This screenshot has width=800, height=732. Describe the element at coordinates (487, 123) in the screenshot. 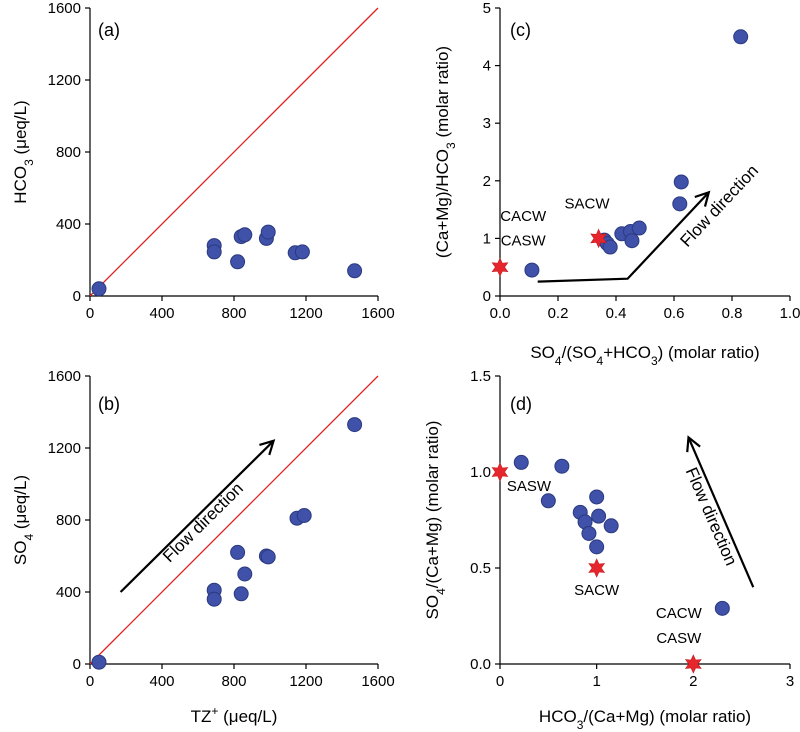

I see `y-tick-label: 3` at that location.